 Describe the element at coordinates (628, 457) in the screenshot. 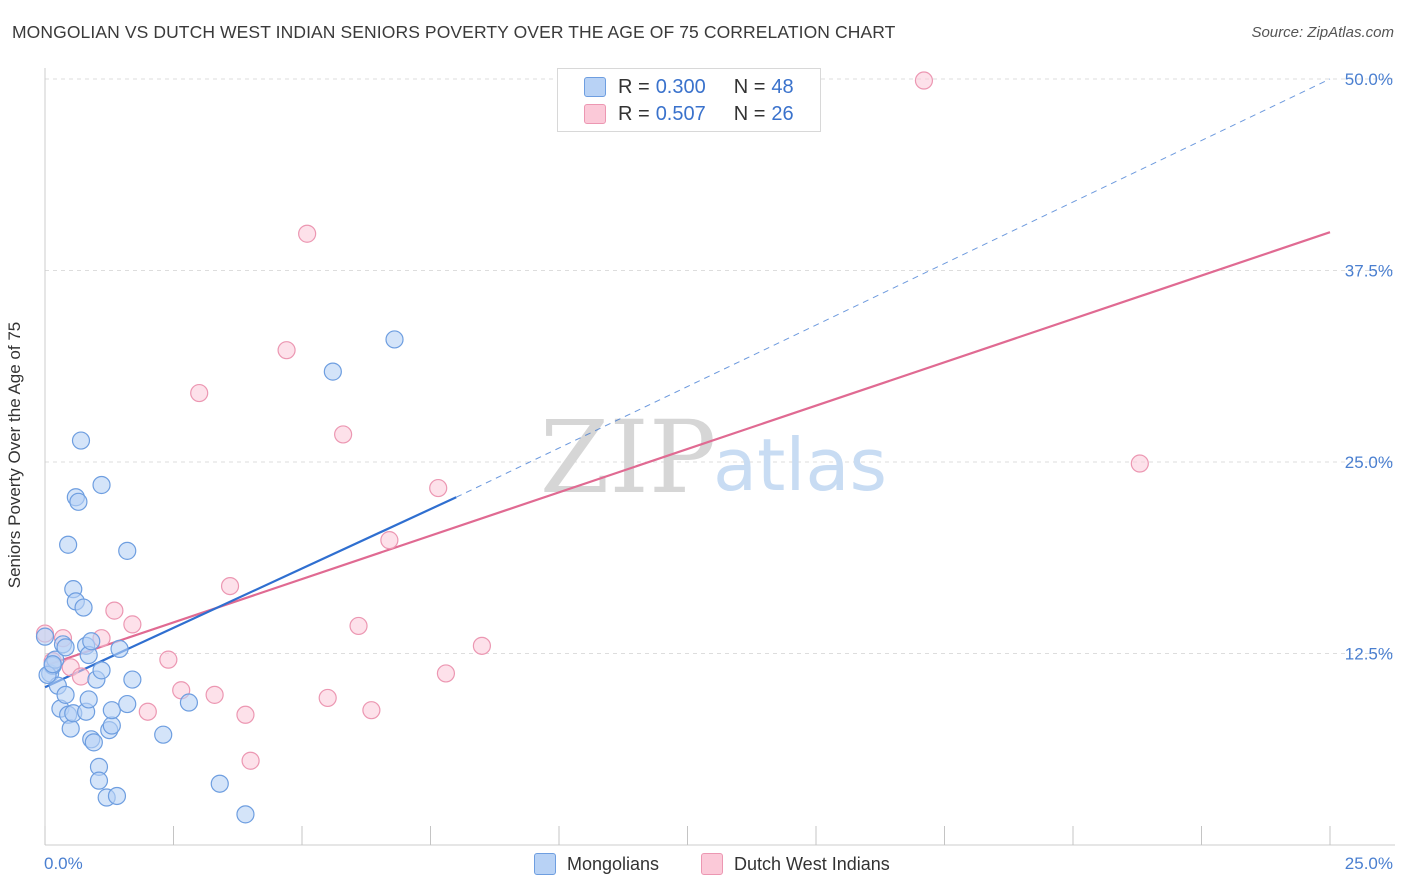

I see `watermark-zip: ZIP` at that location.